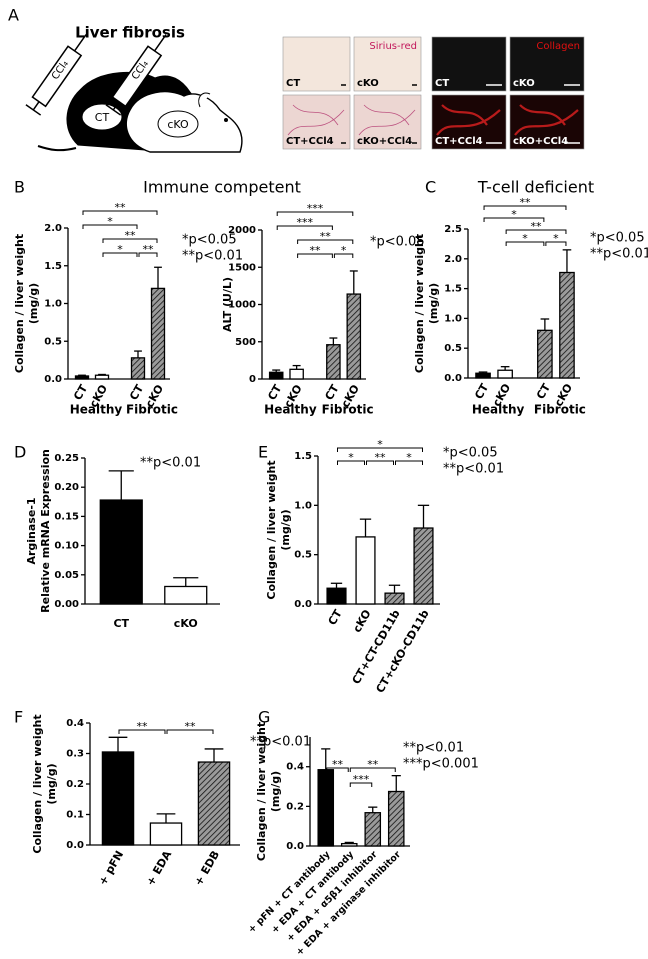 The width and height of the screenshot is (648, 959). Describe the element at coordinates (20, 452) in the screenshot. I see `panel-label: D` at that location.